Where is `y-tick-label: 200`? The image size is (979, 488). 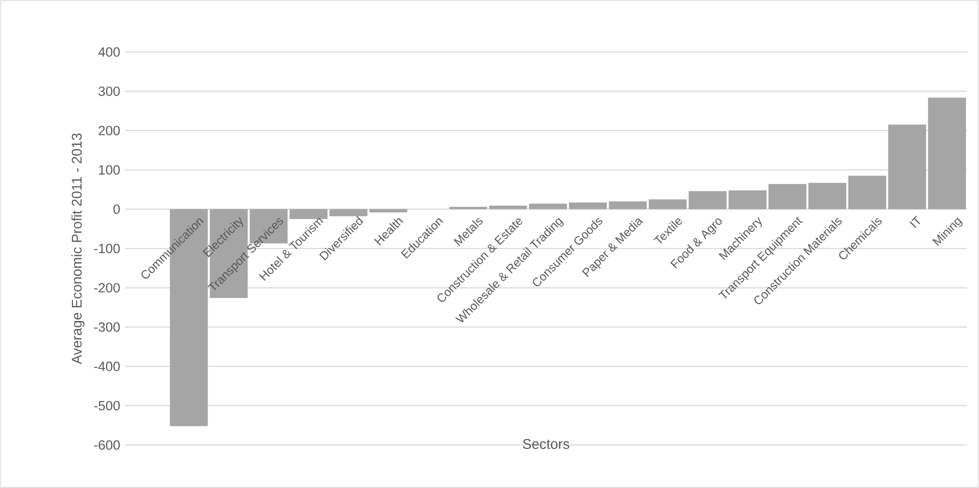
y-tick-label: 200 is located at coordinates (109, 131).